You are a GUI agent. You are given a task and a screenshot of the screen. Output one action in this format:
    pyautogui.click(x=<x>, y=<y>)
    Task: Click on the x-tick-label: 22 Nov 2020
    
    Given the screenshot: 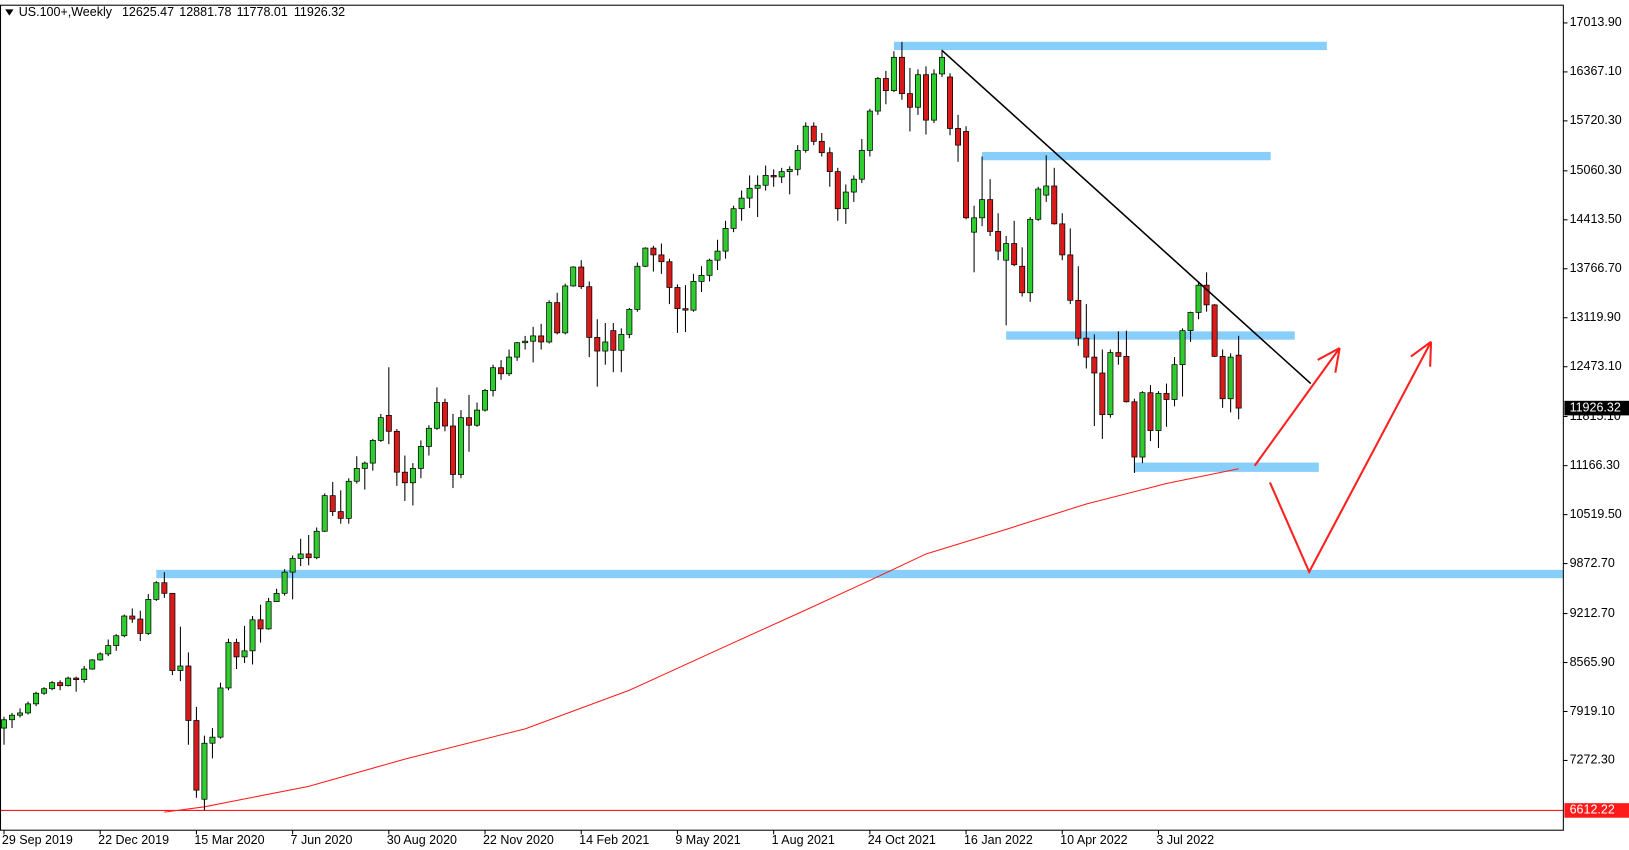 What is the action you would take?
    pyautogui.click(x=518, y=840)
    